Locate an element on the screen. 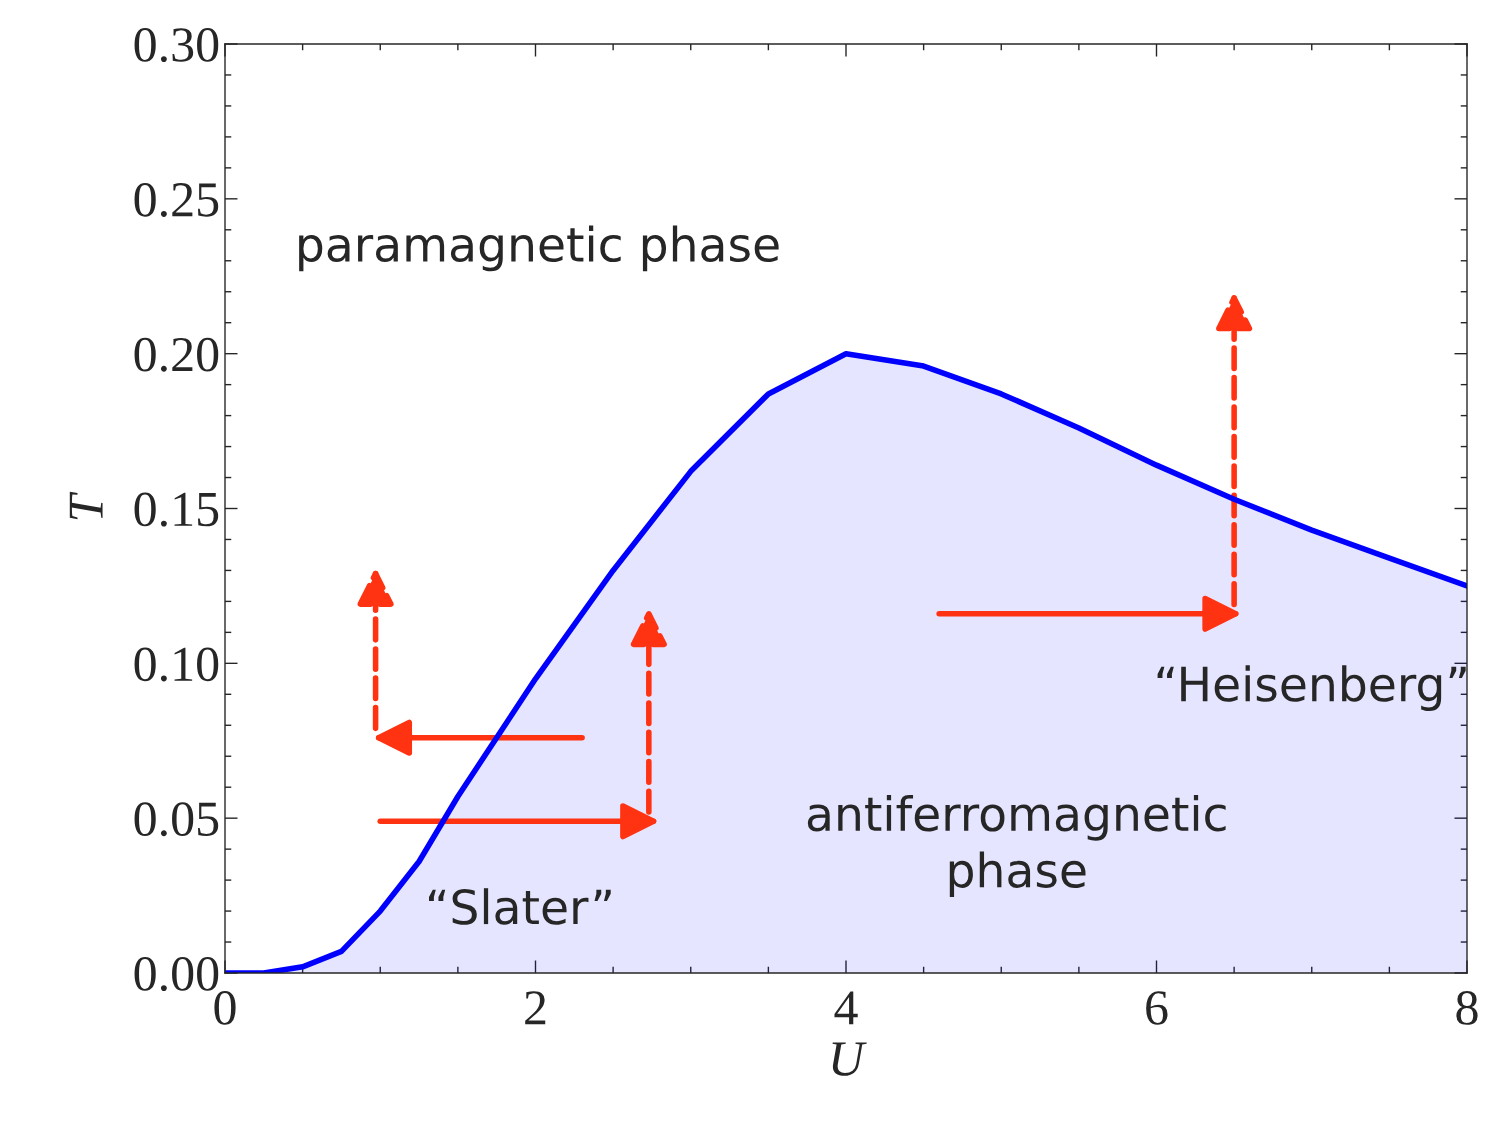  x-tick-label: 2 is located at coordinates (535, 1008).